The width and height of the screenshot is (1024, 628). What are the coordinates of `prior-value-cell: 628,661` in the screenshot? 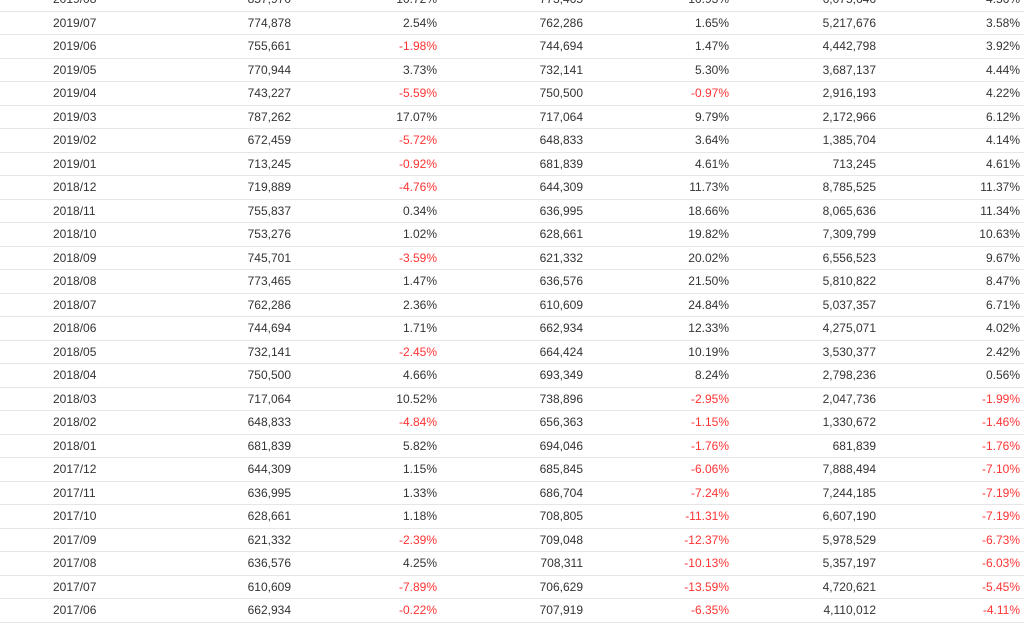 It's located at (510, 234).